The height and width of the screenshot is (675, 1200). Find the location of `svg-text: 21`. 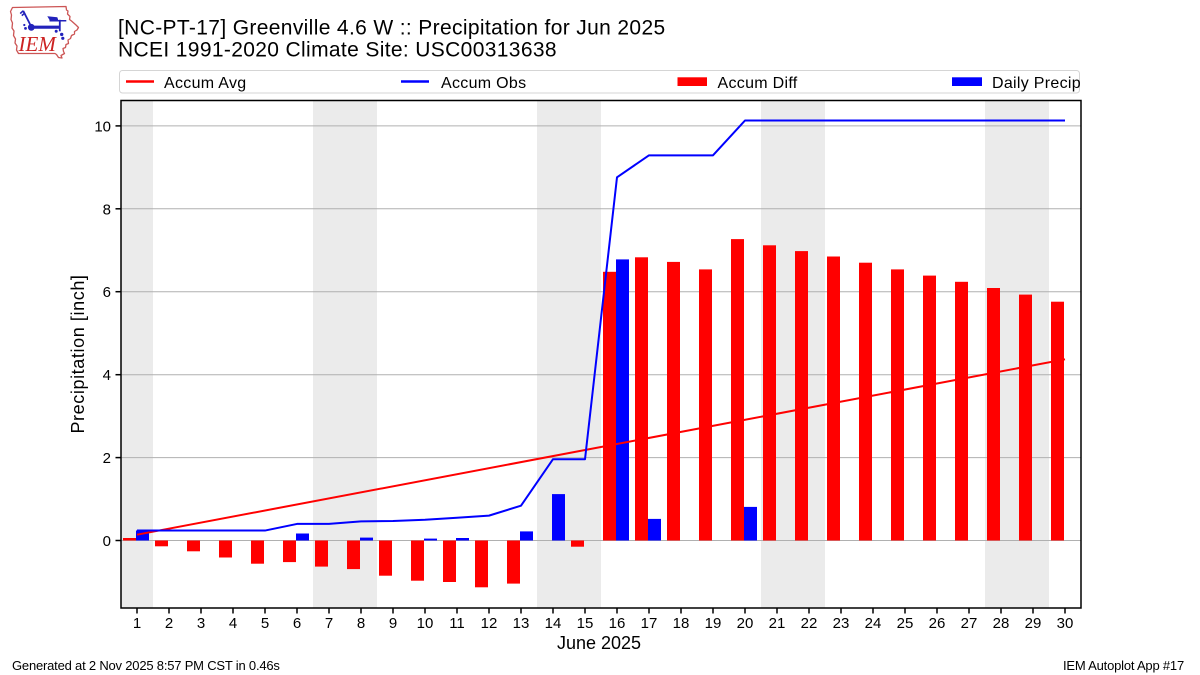

svg-text: 21 is located at coordinates (777, 623).